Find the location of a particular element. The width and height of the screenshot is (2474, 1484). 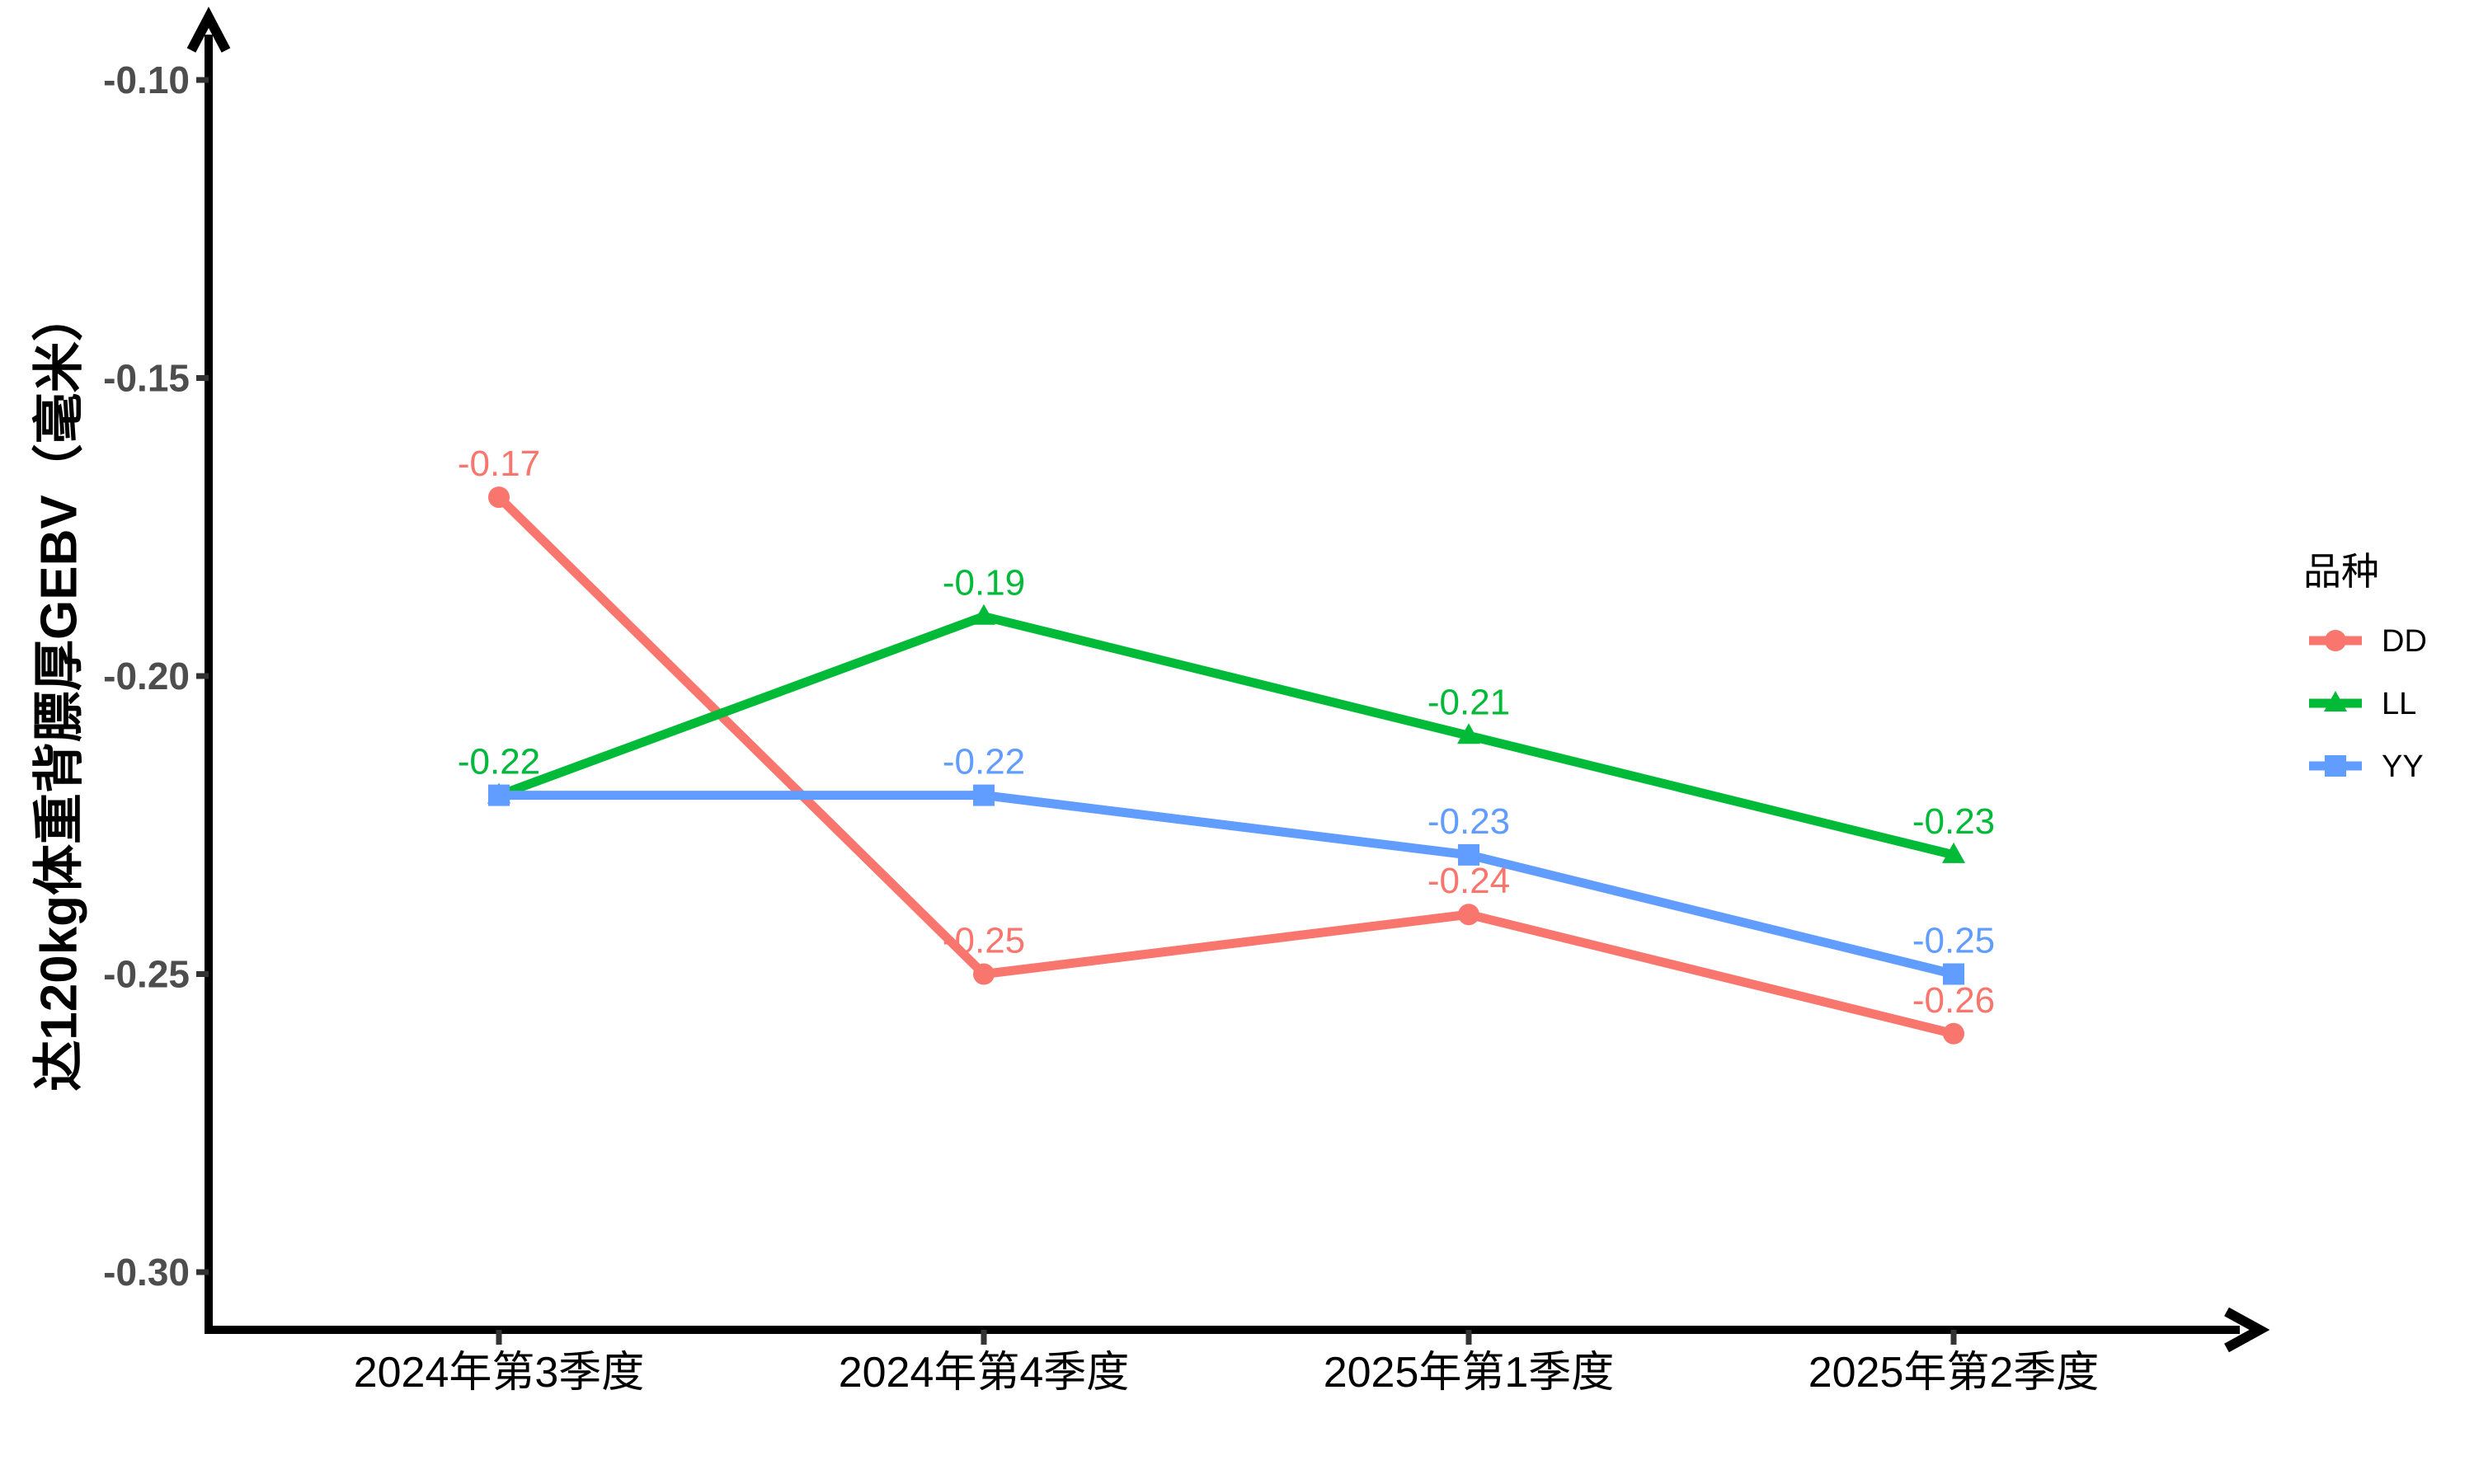

data-label-ll: -0.23 is located at coordinates (1953, 821).